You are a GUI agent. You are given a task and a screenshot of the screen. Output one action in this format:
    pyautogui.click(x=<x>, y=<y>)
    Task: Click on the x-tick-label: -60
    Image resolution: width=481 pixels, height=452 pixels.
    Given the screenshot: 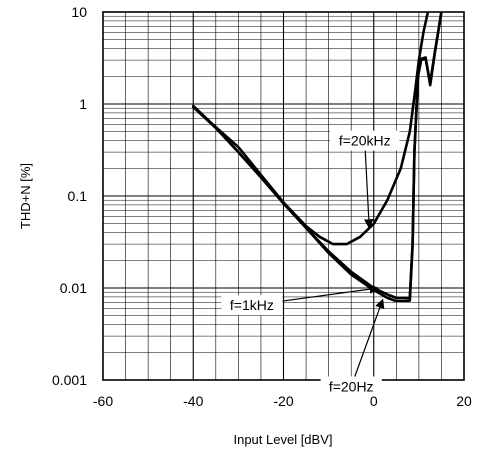 What is the action you would take?
    pyautogui.click(x=103, y=401)
    